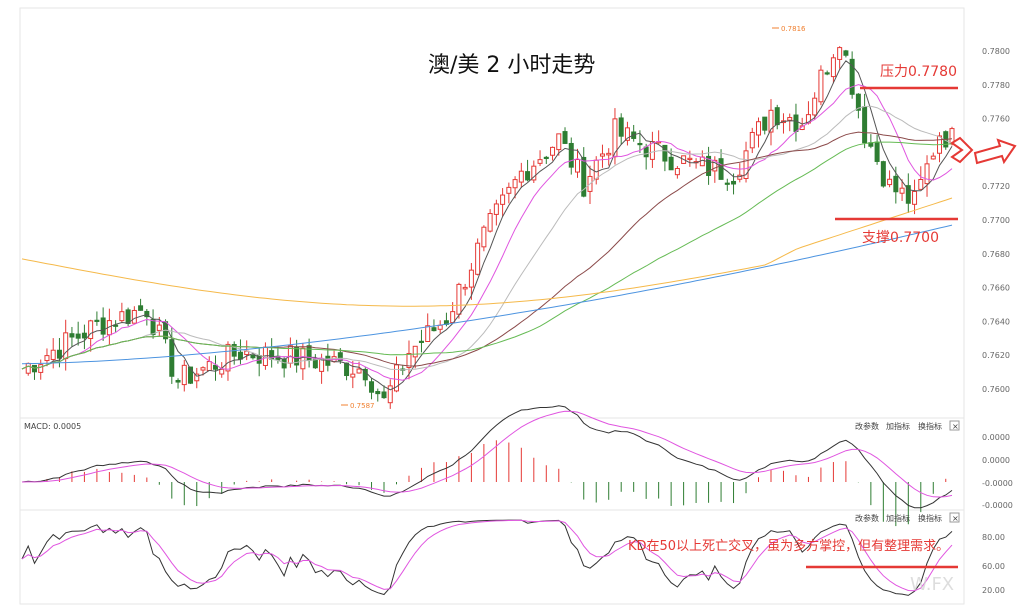 This screenshot has height=608, width=1024. I want to click on macd-swap-indicator-button: 换指标, so click(930, 426).